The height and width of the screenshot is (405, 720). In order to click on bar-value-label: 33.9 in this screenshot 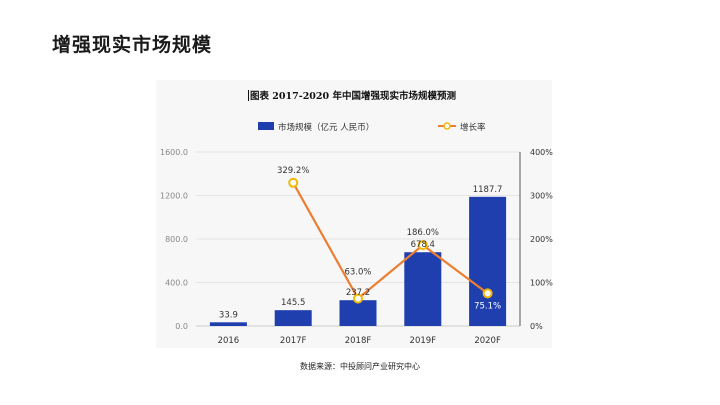, I will do `click(228, 315)`.